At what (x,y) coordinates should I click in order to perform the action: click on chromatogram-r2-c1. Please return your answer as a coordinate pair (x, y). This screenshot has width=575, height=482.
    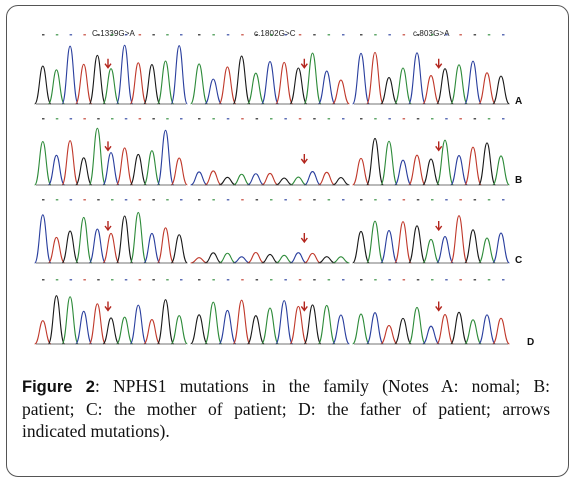
    Looking at the image, I should click on (111, 152).